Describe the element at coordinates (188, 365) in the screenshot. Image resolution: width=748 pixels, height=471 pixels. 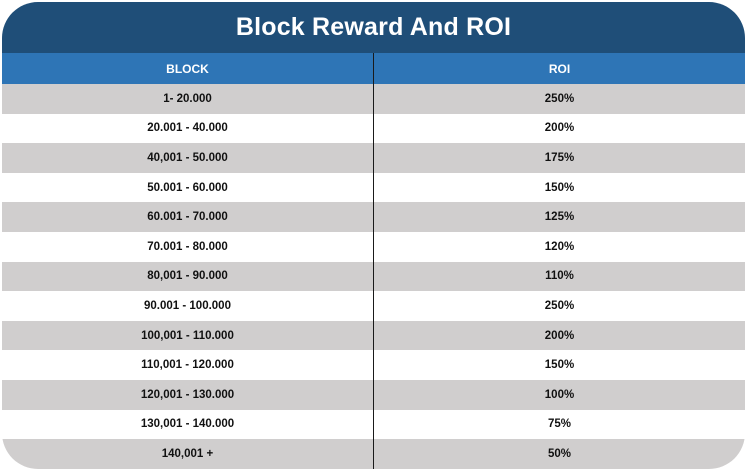
I see `block-range-cell: 110,001 - 120.000` at that location.